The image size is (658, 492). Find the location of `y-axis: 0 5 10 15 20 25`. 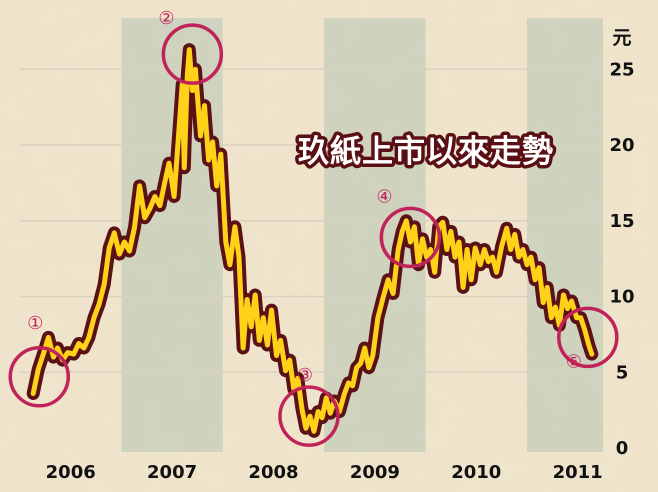

y-axis: 0 5 10 15 20 25 is located at coordinates (621, 259).